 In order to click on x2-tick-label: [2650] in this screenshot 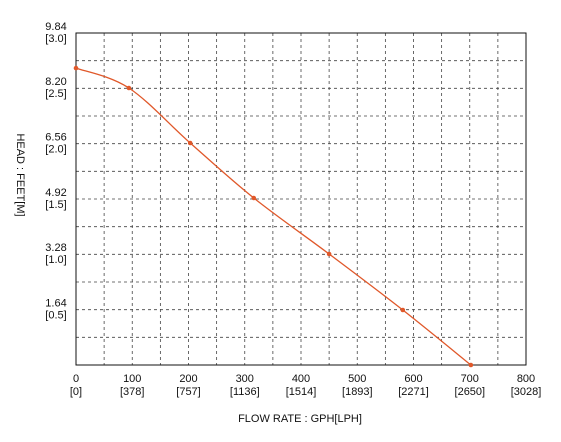, I will do `click(470, 392)`.